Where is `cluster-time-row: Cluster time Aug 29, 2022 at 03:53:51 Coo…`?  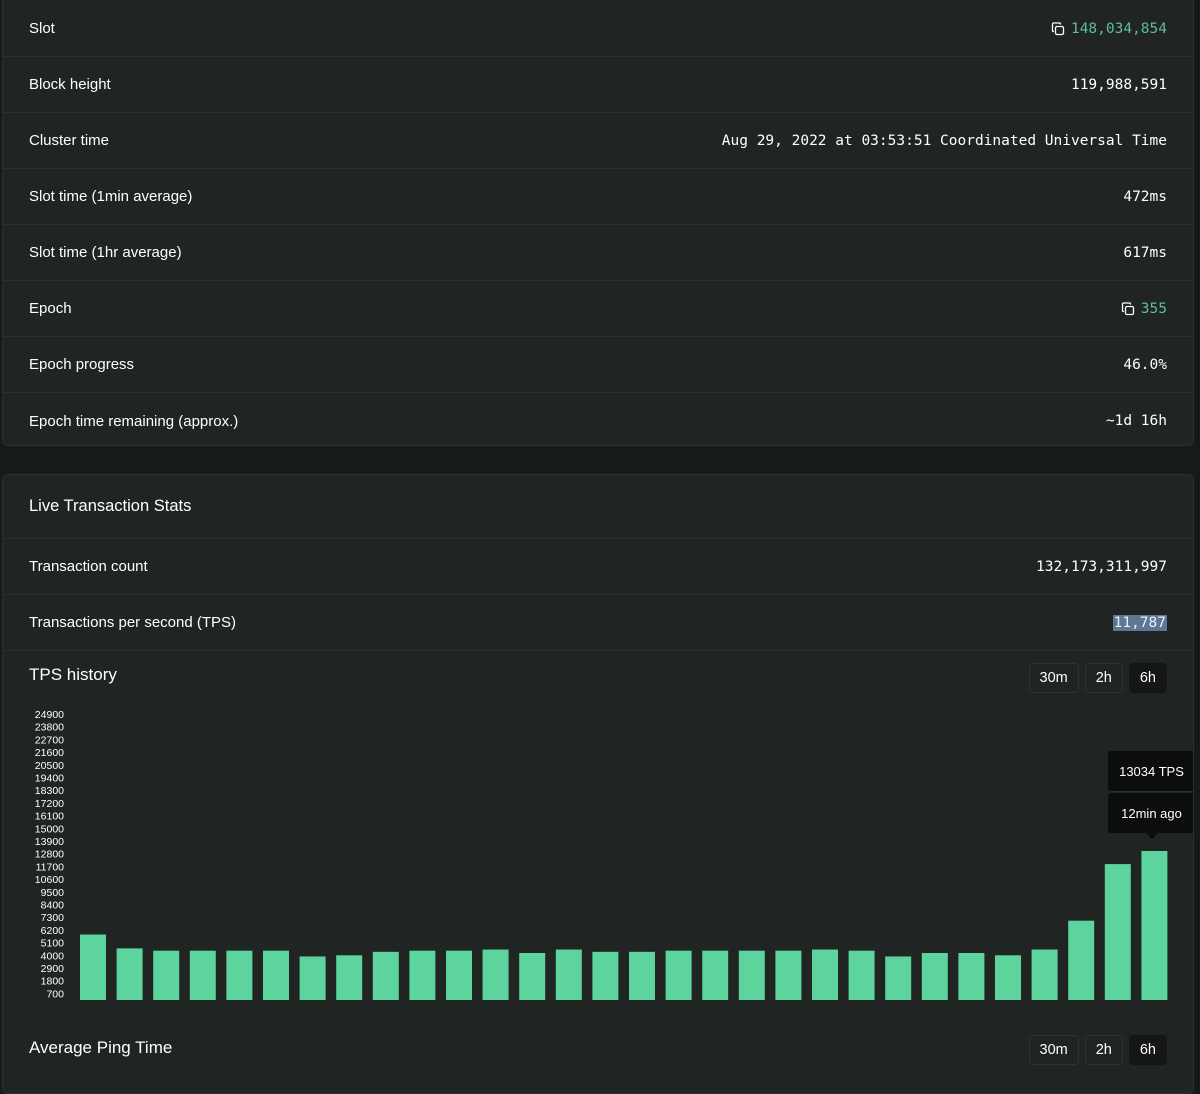
cluster-time-row: Cluster time Aug 29, 2022 at 03:53:51 Coo… is located at coordinates (598, 141).